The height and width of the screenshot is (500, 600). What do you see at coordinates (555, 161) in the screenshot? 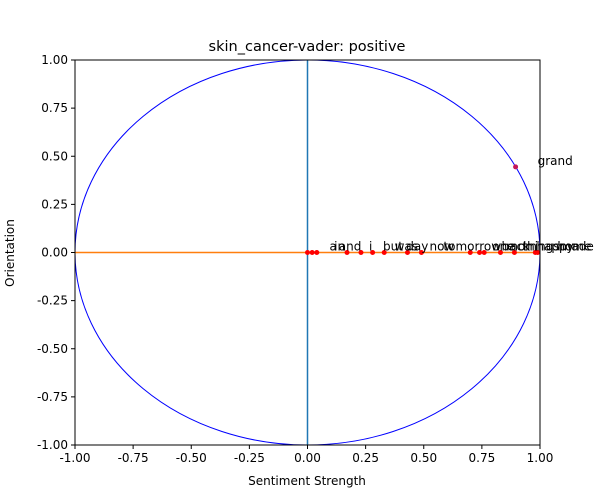
I see `point-label-grand: grand` at bounding box center [555, 161].